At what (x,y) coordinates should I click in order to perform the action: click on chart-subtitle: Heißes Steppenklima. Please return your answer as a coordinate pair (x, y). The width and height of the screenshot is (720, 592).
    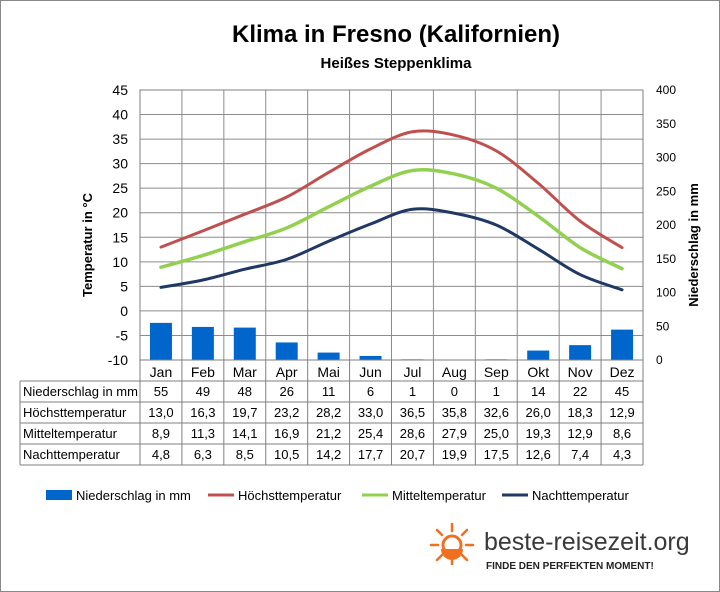
    Looking at the image, I should click on (397, 63).